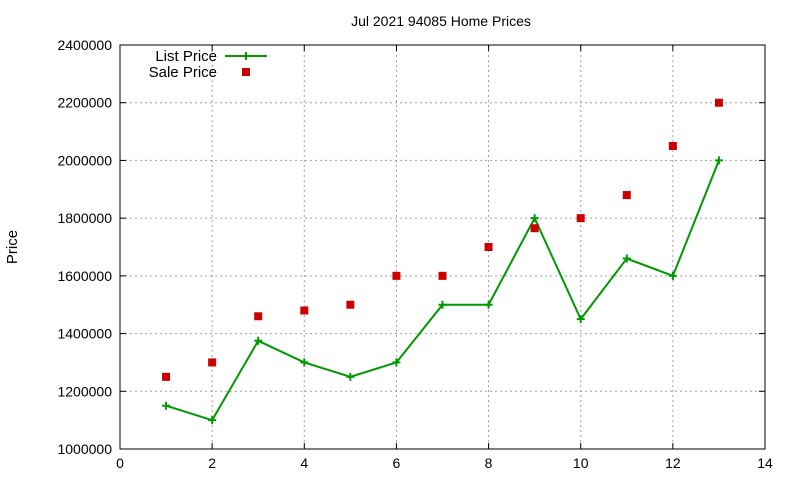 Image resolution: width=800 pixels, height=480 pixels. Describe the element at coordinates (183, 72) in the screenshot. I see `legend-label: Sale Price` at that location.